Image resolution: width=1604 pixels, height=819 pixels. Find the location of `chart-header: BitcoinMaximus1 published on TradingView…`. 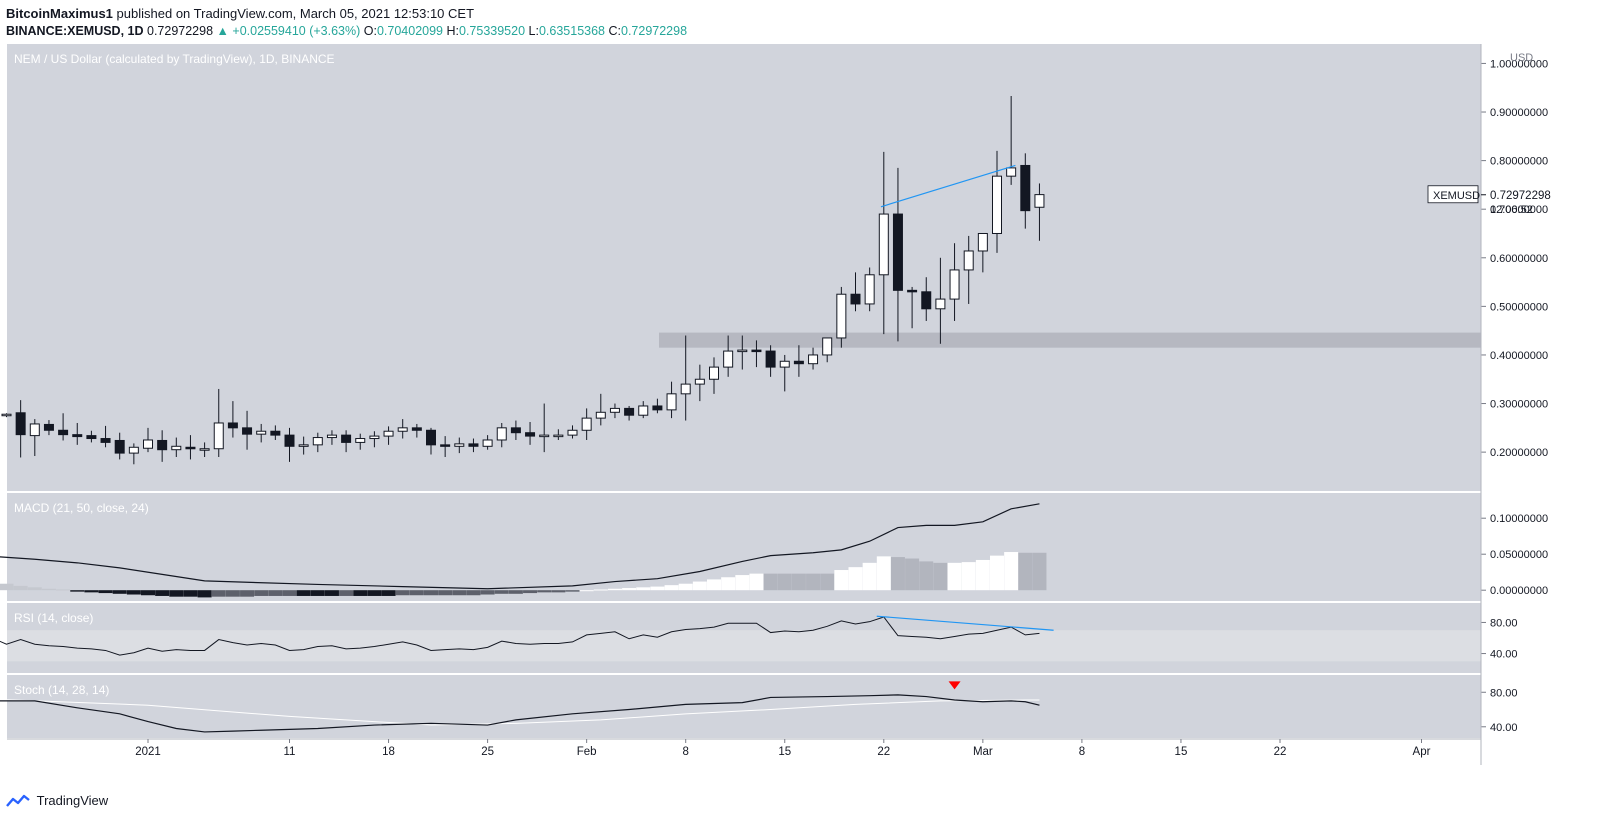

chart-header: BitcoinMaximus1 published on TradingView… is located at coordinates (756, 22).